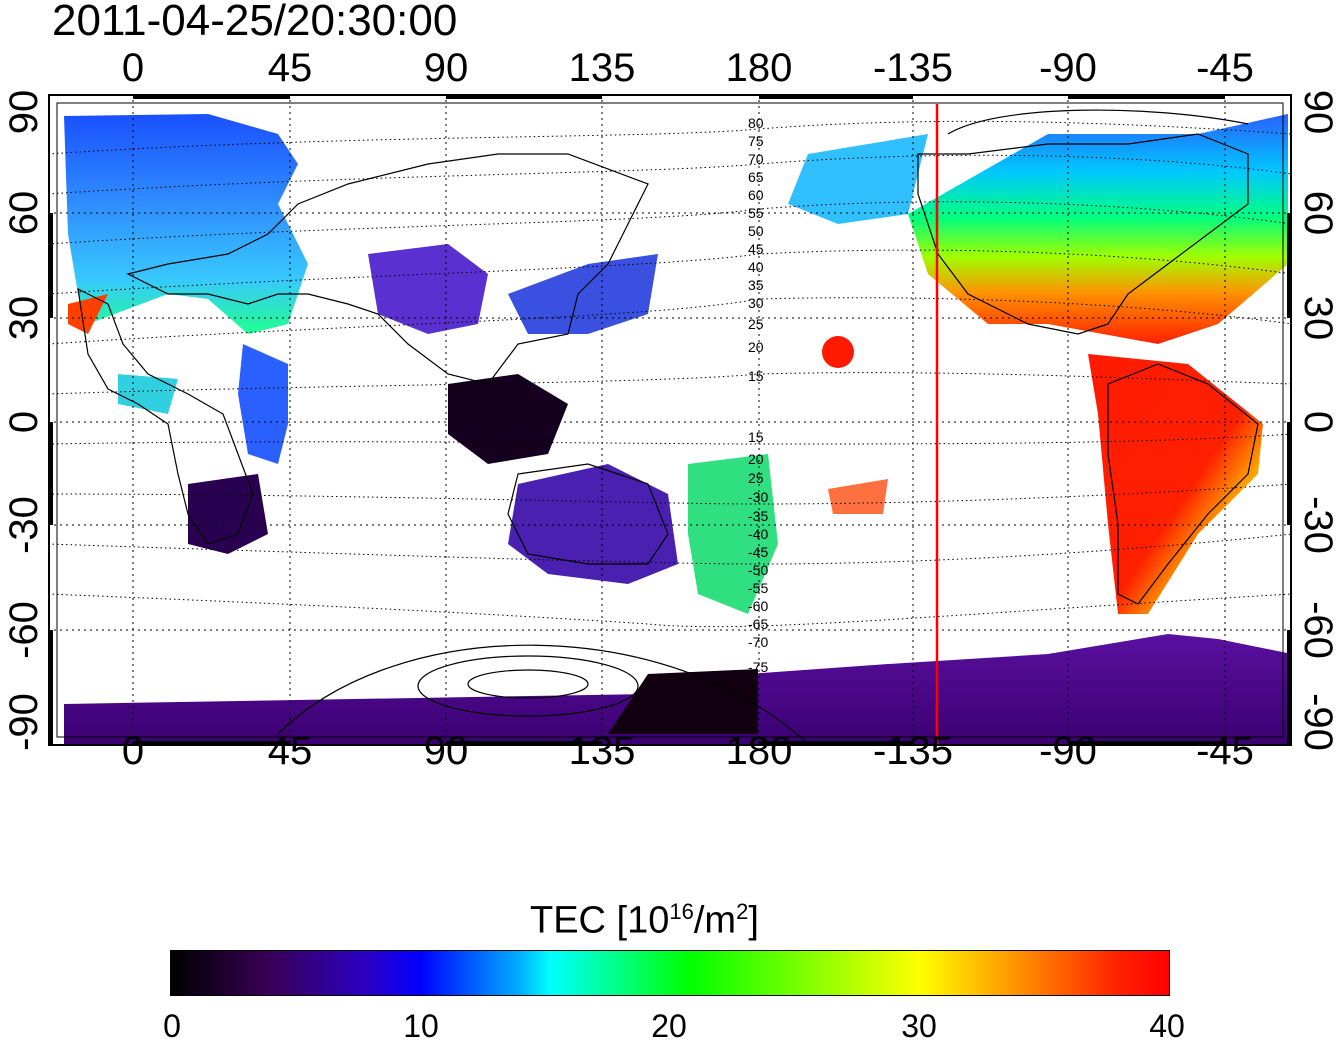  Describe the element at coordinates (756, 267) in the screenshot. I see `contour-label: 40` at that location.